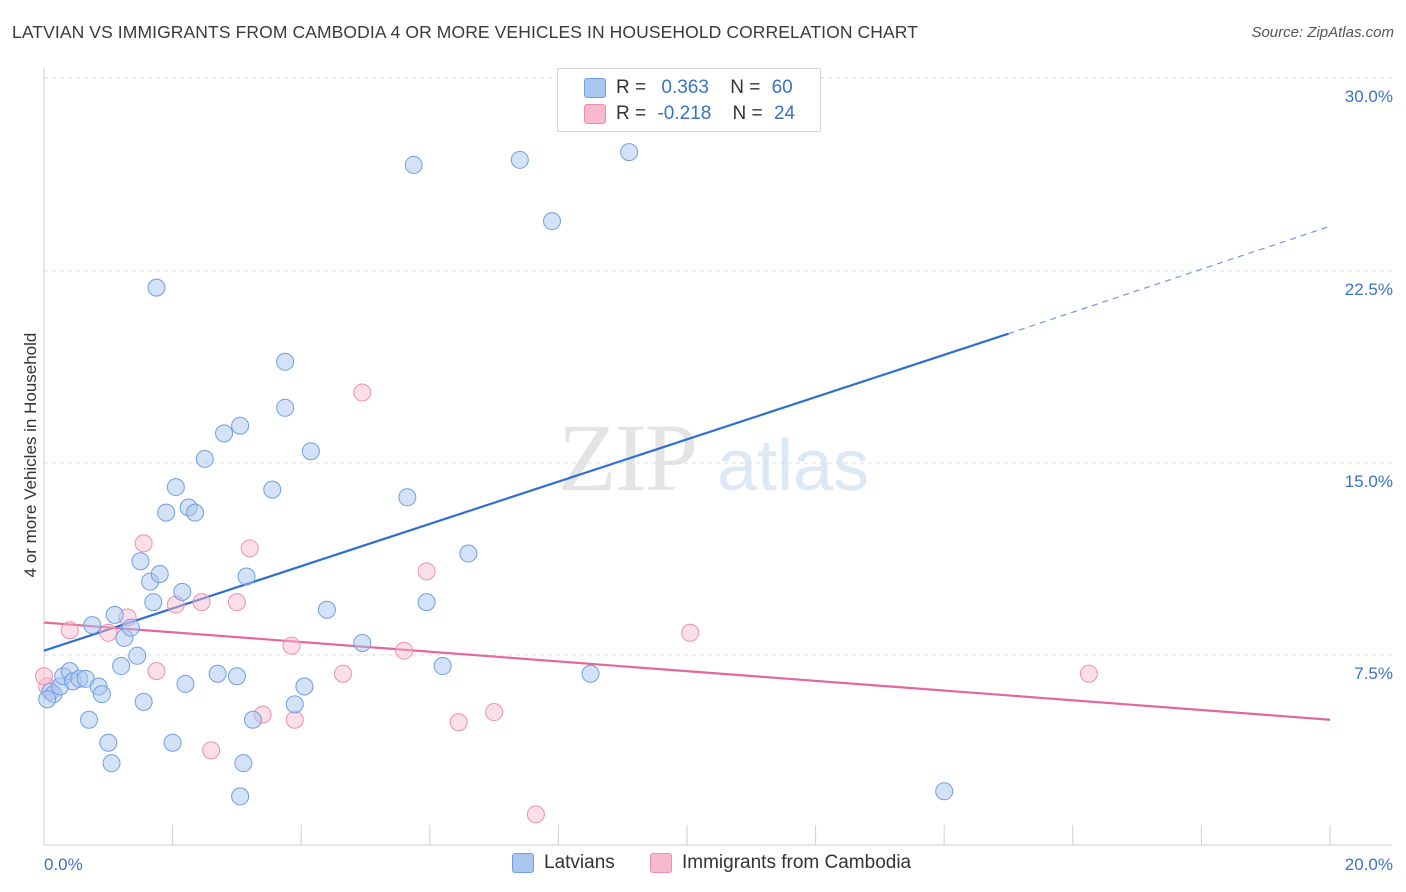 This screenshot has width=1406, height=892. Describe the element at coordinates (793, 466) in the screenshot. I see `watermark-atlas: atlas` at that location.